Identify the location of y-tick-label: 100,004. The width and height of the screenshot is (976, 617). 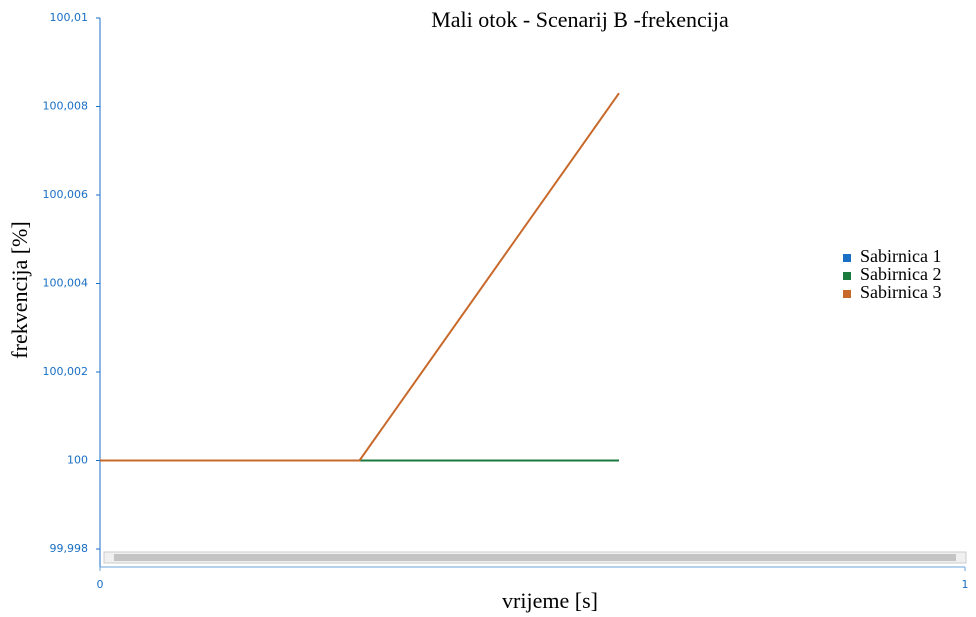
(66, 283).